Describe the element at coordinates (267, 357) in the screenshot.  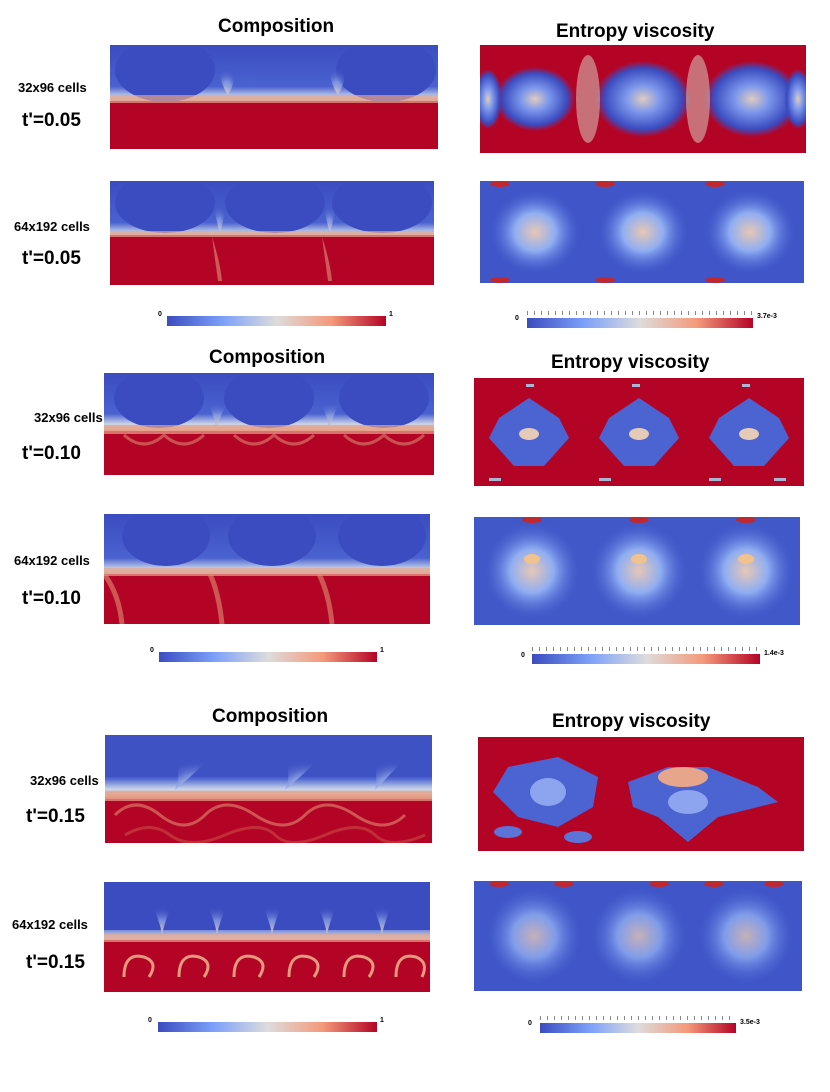
I see `composition-title-2: Composition` at that location.